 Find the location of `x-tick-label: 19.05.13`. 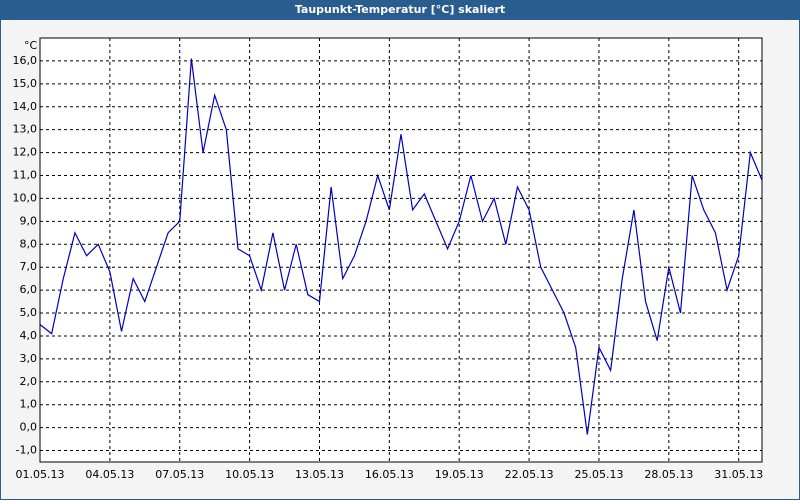

x-tick-label: 19.05.13 is located at coordinates (459, 474).